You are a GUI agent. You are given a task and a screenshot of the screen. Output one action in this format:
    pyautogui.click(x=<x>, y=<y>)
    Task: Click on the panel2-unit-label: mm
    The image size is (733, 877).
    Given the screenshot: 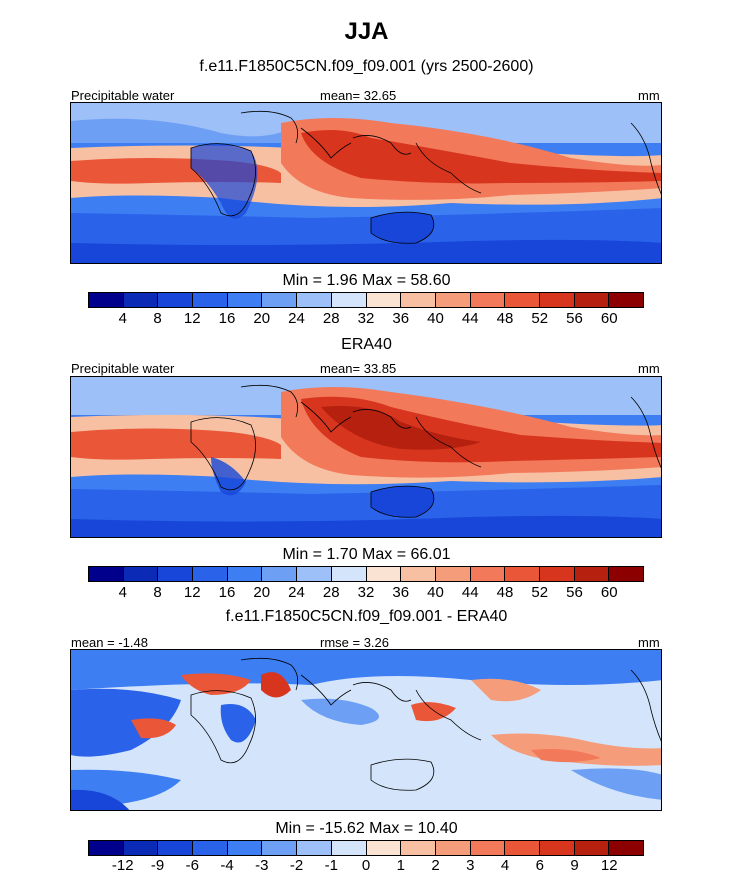 What is the action you would take?
    pyautogui.click(x=649, y=368)
    